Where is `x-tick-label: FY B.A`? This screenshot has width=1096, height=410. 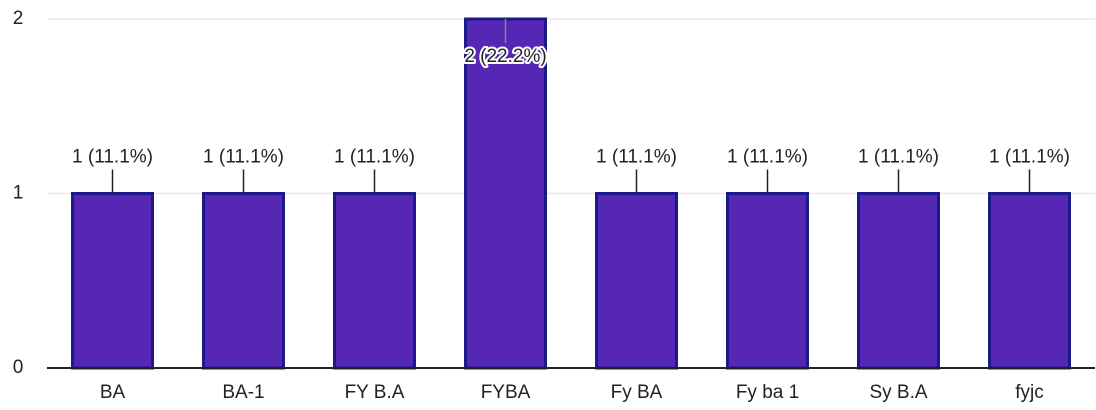
x-tick-label: FY B.A is located at coordinates (375, 392).